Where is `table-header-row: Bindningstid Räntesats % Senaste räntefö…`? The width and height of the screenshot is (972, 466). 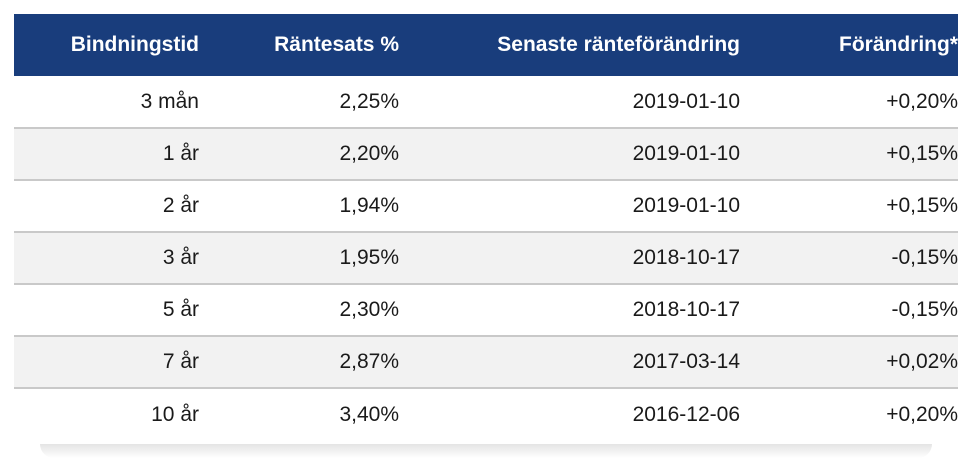 table-header-row: Bindningstid Räntesats % Senaste räntefö… is located at coordinates (486, 45).